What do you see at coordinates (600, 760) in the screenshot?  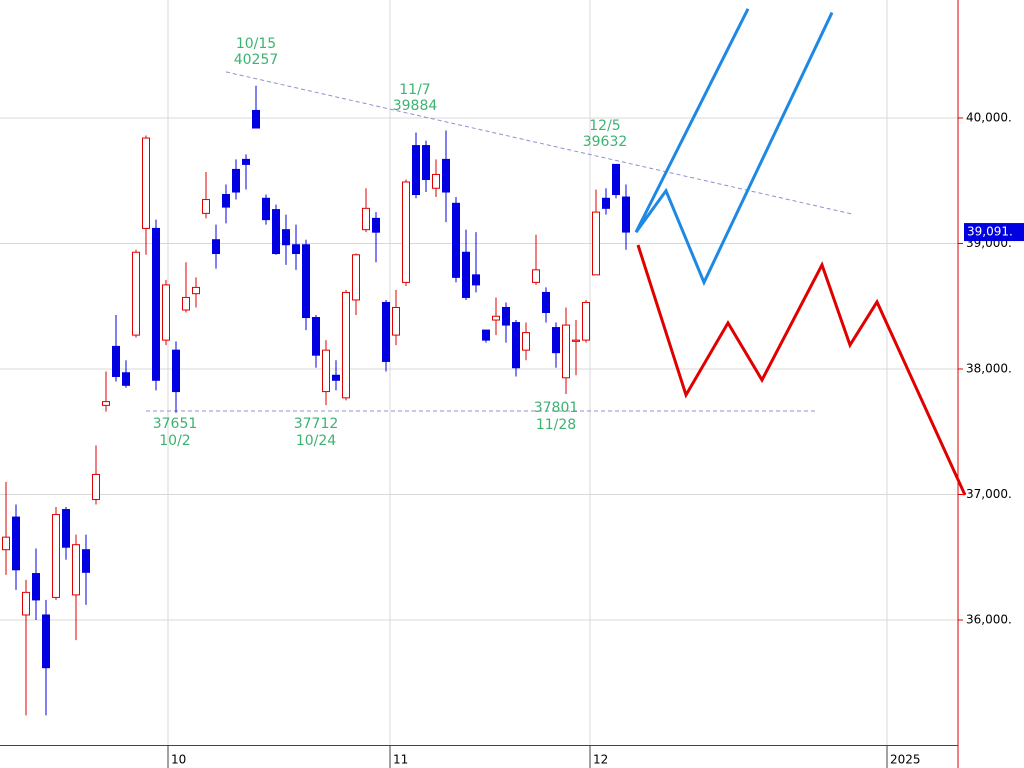 I see `x-tick-label: 12` at bounding box center [600, 760].